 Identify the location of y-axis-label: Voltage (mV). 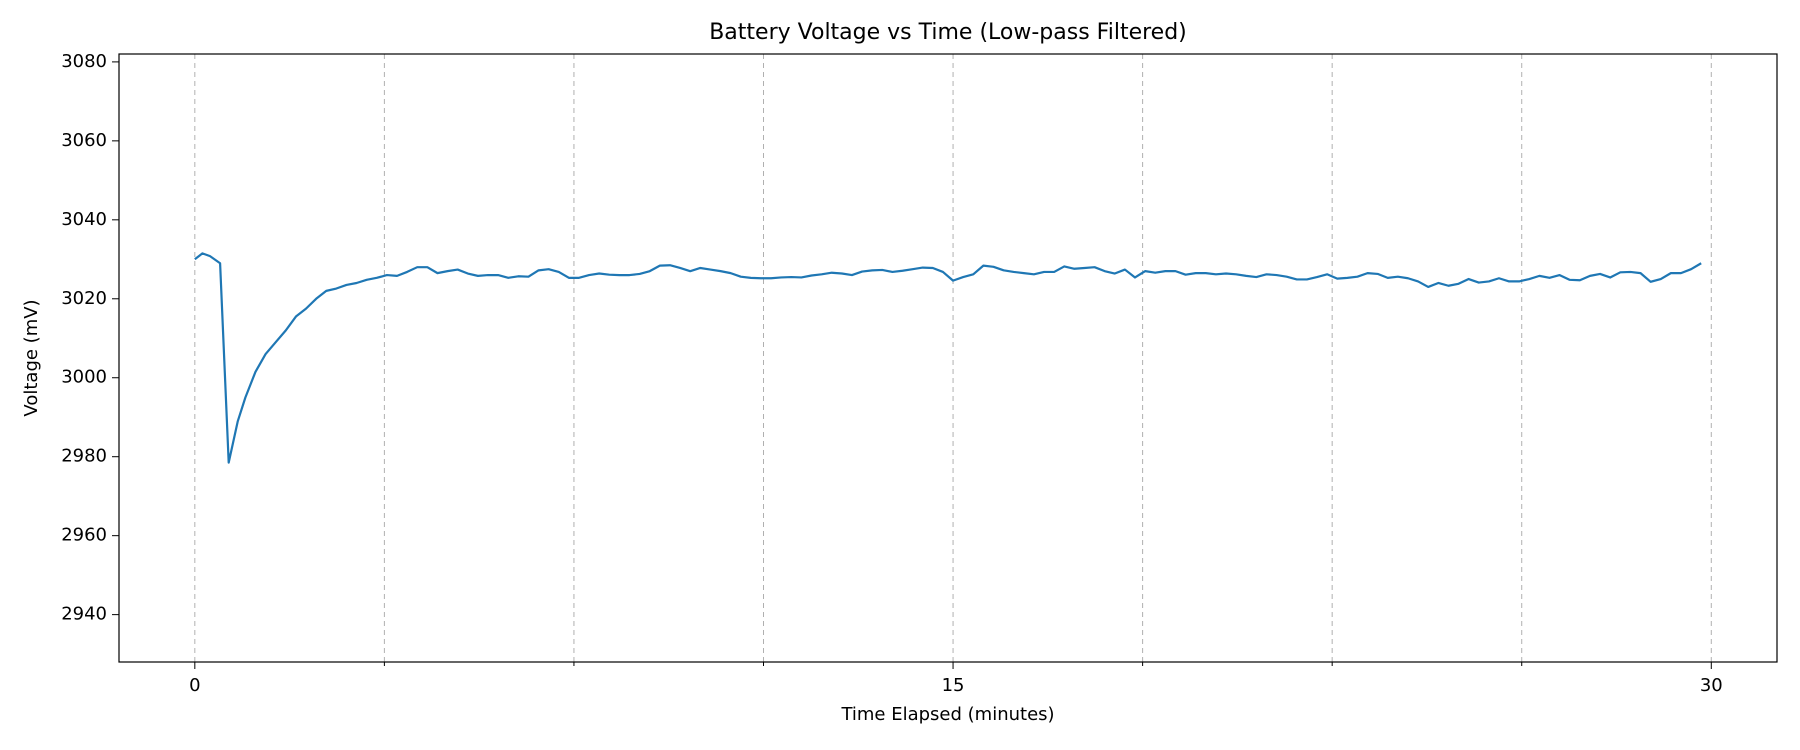
(31, 357).